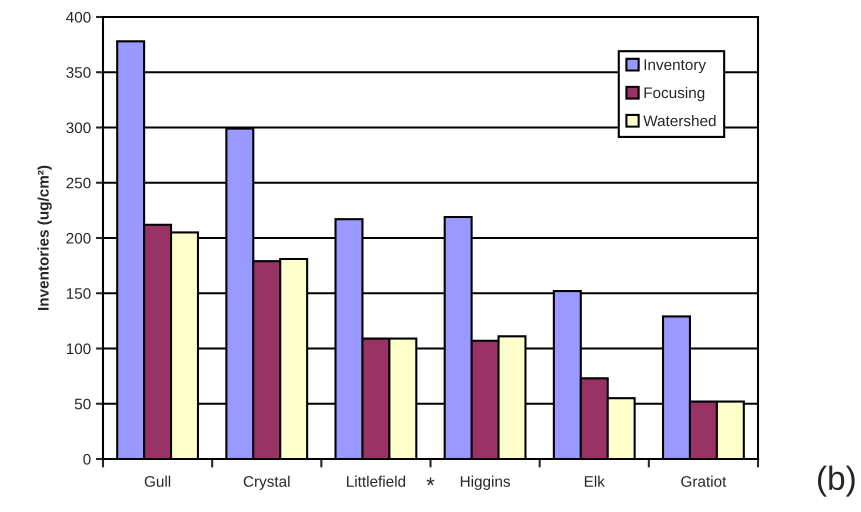 The image size is (861, 512). I want to click on y-tick-label: 350, so click(78, 72).